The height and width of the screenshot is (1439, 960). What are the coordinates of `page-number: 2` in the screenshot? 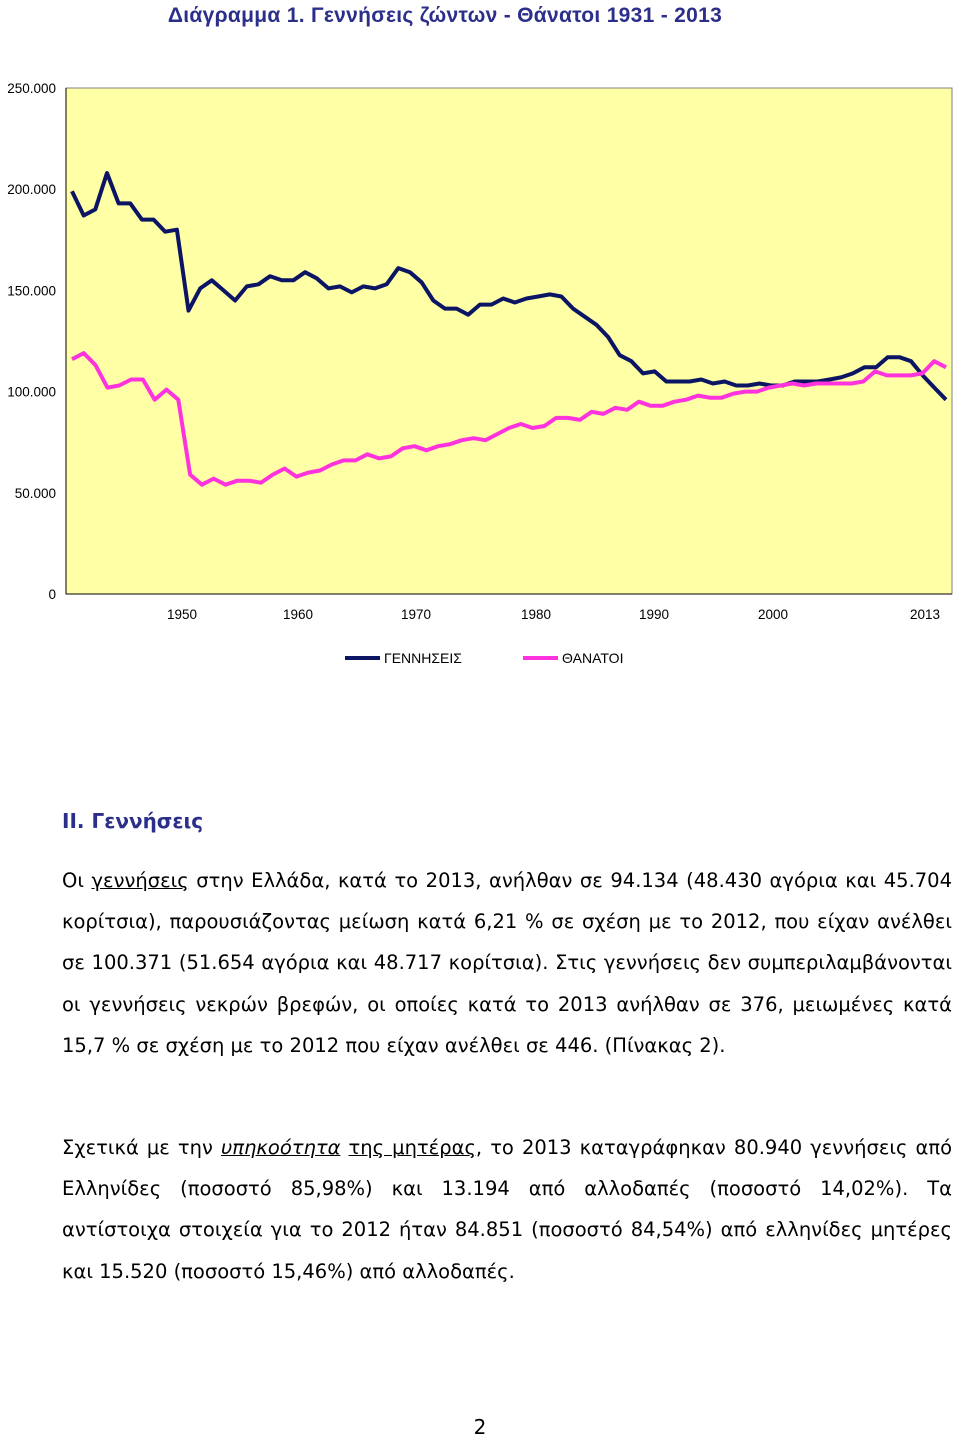 It's located at (480, 1427).